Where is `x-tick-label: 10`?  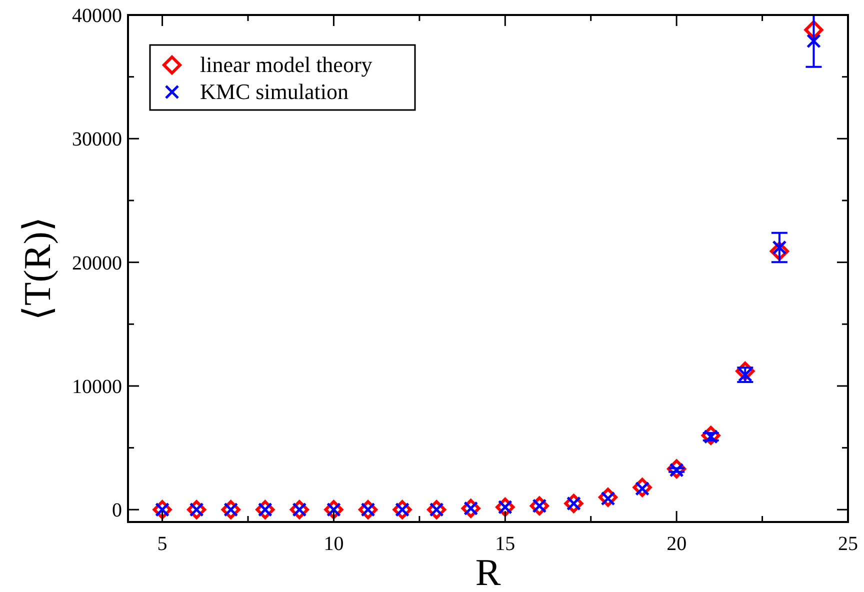 x-tick-label: 10 is located at coordinates (334, 544).